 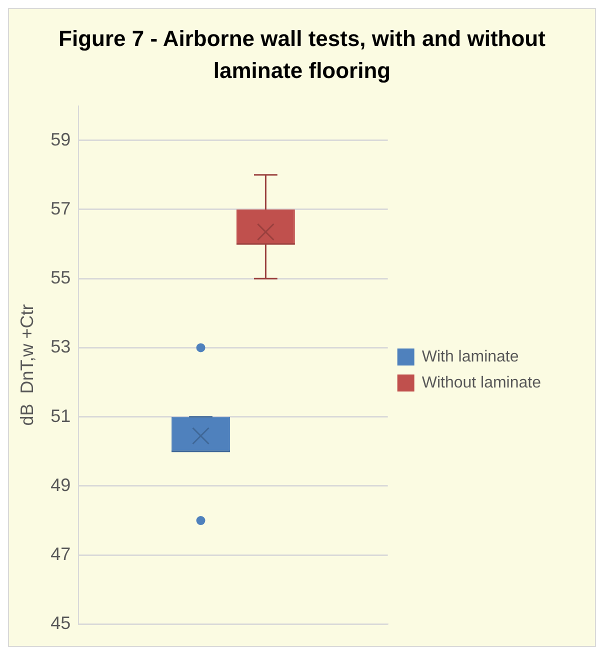 What do you see at coordinates (60, 346) in the screenshot?
I see `y-tick-label: 53` at bounding box center [60, 346].